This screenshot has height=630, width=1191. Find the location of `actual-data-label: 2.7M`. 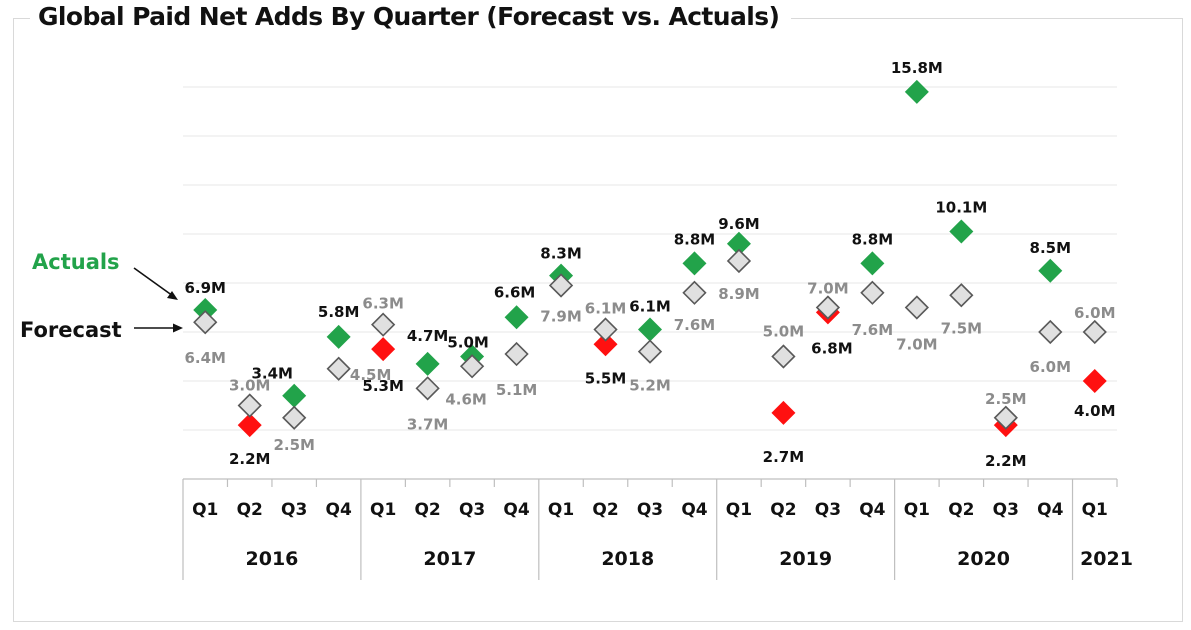

actual-data-label: 2.7M is located at coordinates (784, 457).